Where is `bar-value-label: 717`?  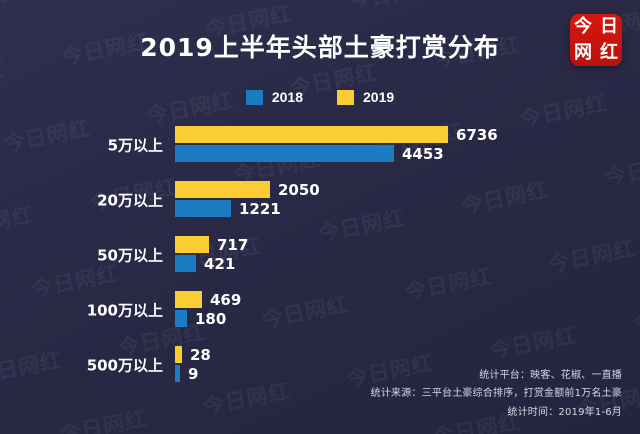
bar-value-label: 717 is located at coordinates (233, 244).